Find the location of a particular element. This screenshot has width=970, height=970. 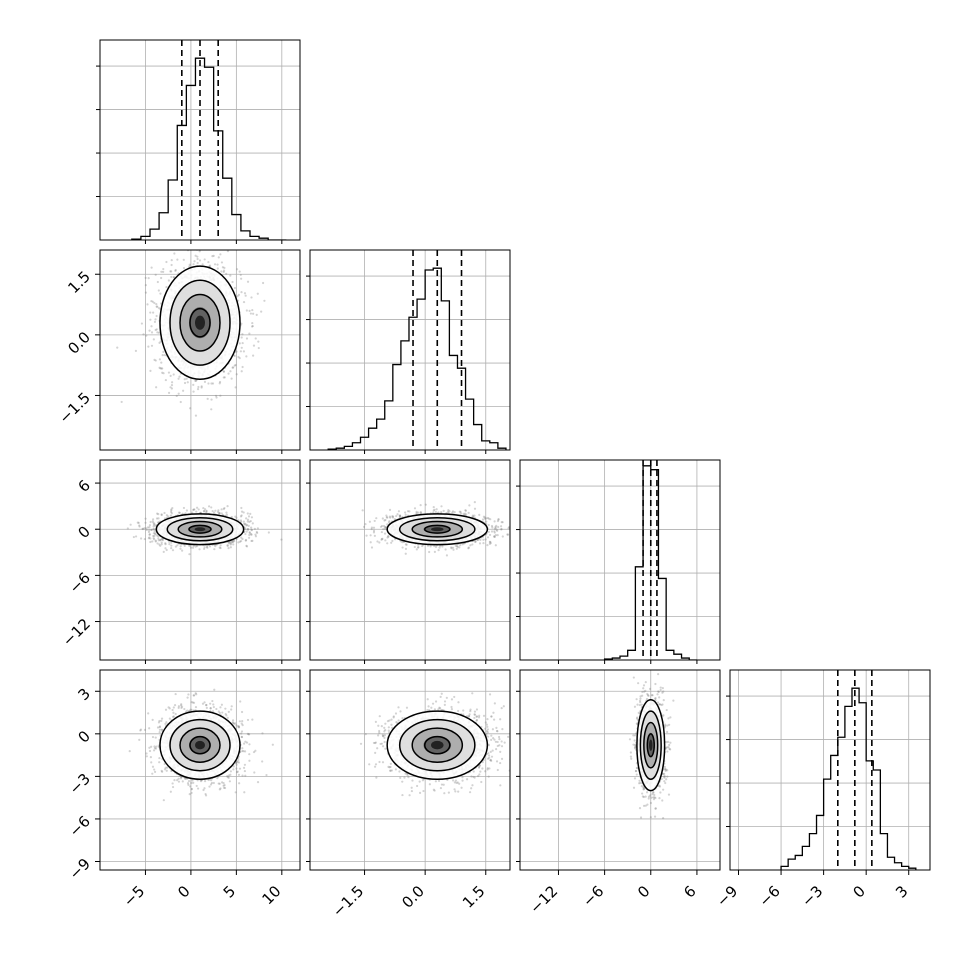

histogram-step is located at coordinates (848, 778).